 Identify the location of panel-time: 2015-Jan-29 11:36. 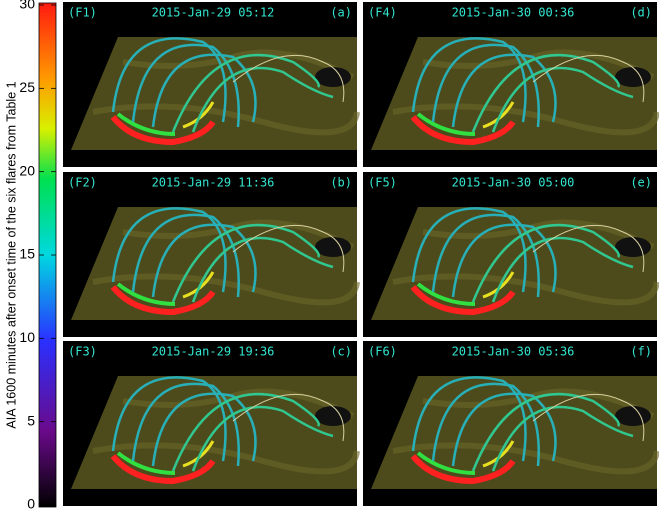
(213, 183).